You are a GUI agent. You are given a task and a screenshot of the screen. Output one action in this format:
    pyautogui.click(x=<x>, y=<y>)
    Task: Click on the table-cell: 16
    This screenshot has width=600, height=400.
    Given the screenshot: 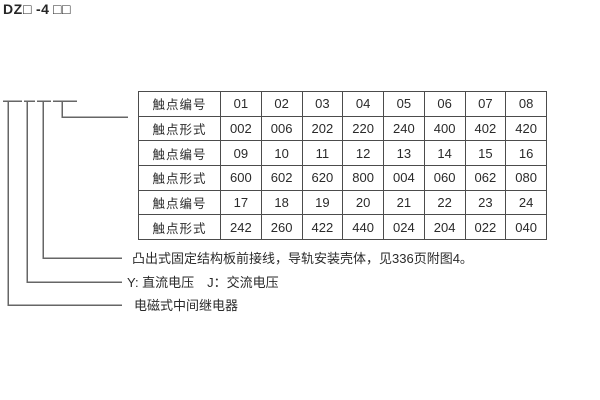 What is the action you would take?
    pyautogui.click(x=526, y=153)
    